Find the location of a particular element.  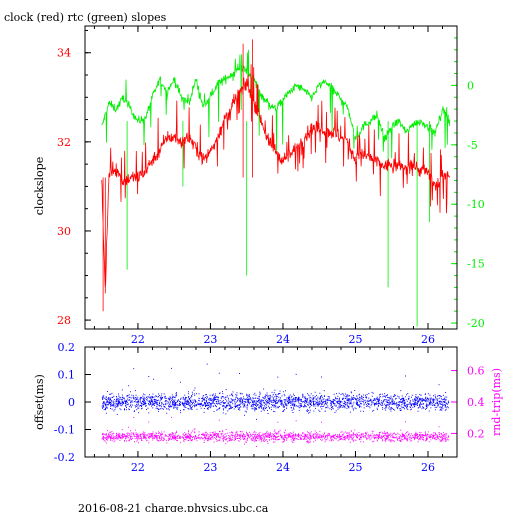

y-tick-label: 28 is located at coordinates (64, 320).